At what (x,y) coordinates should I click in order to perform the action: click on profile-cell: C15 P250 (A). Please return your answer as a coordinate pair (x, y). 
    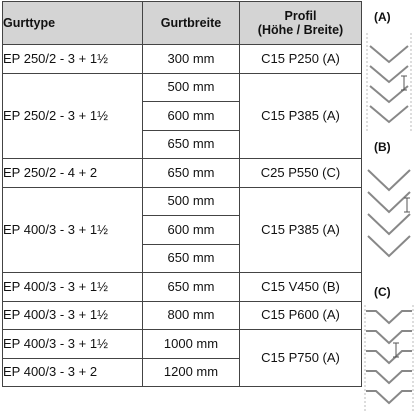
    Looking at the image, I should click on (300, 59).